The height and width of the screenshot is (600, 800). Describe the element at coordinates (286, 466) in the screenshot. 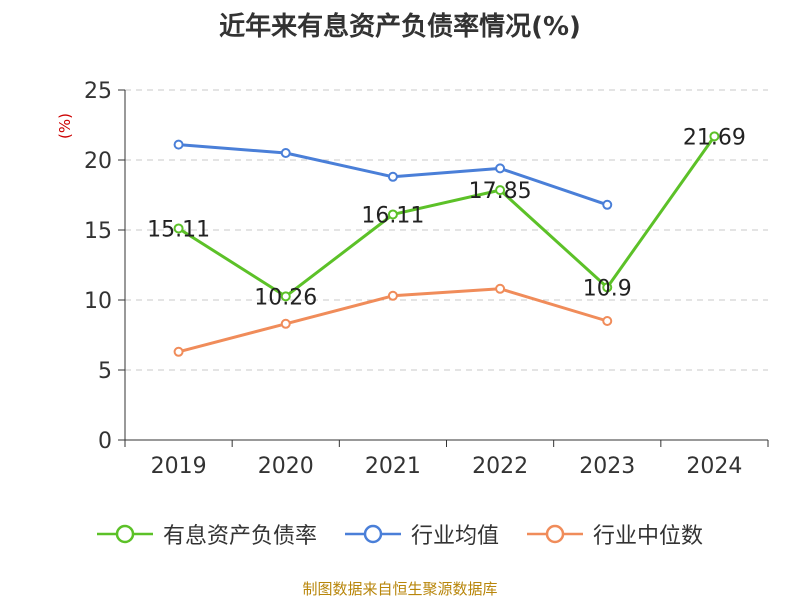

I see `x-tick-label: 2020` at that location.